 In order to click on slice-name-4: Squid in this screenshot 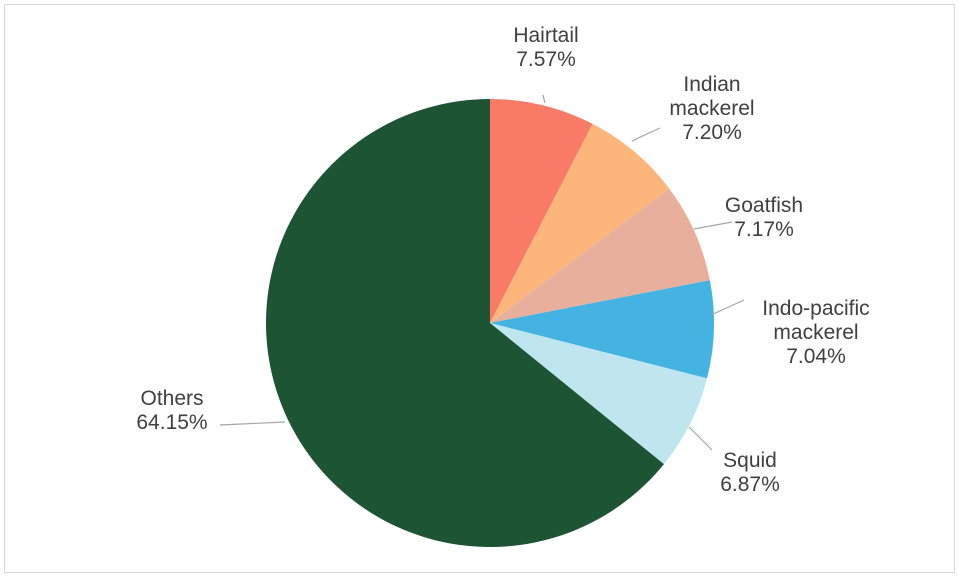, I will do `click(750, 460)`.